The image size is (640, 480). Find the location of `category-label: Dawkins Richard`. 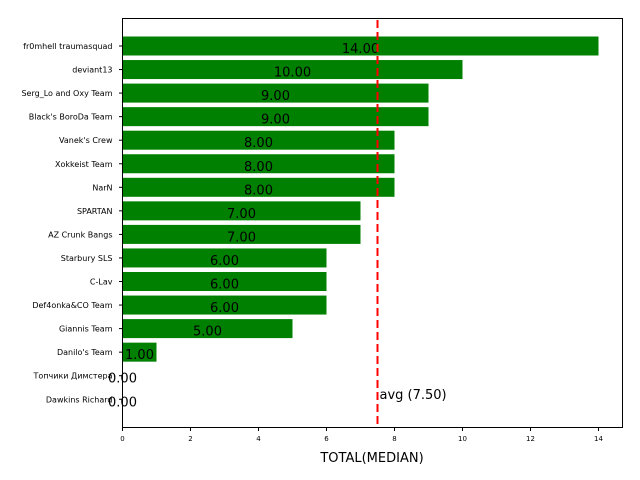

category-label: Dawkins Richard is located at coordinates (79, 399).